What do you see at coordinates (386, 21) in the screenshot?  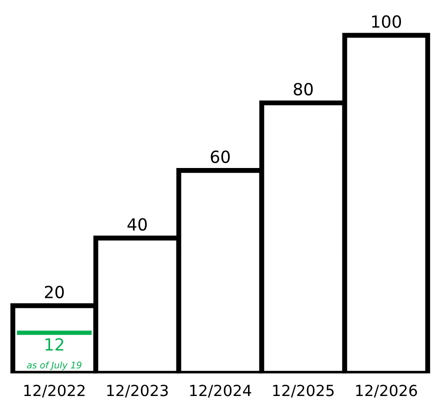 I see `data-label: 100` at bounding box center [386, 21].